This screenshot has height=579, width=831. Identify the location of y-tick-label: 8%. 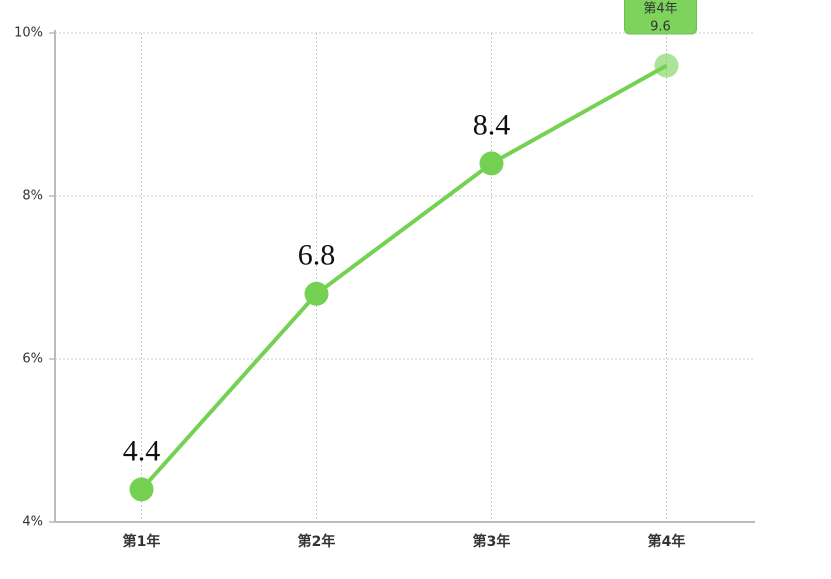
(32, 196).